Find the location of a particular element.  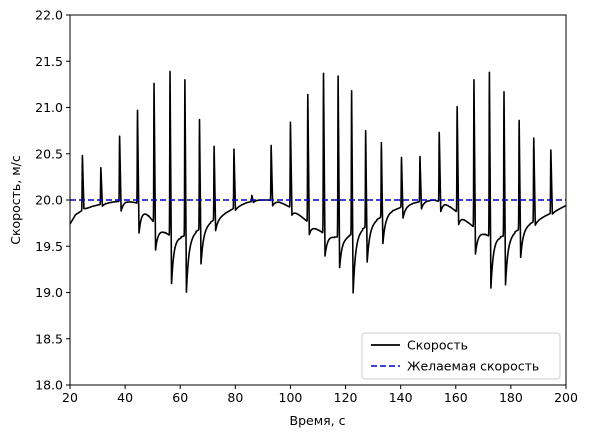

x-axis-label: Время, с is located at coordinates (318, 420).